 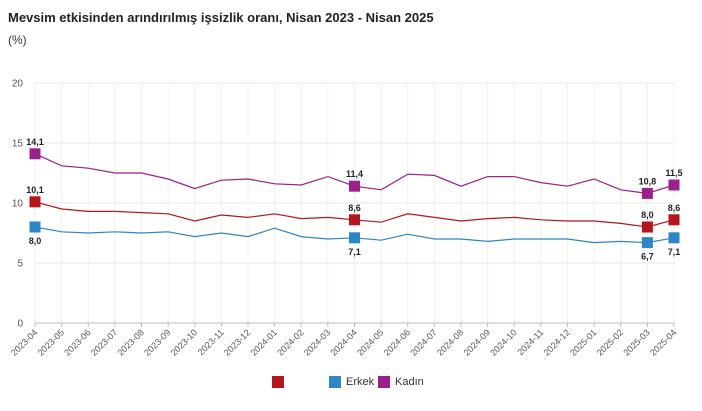 I want to click on data-label-kadin: 10,8, so click(x=648, y=181).